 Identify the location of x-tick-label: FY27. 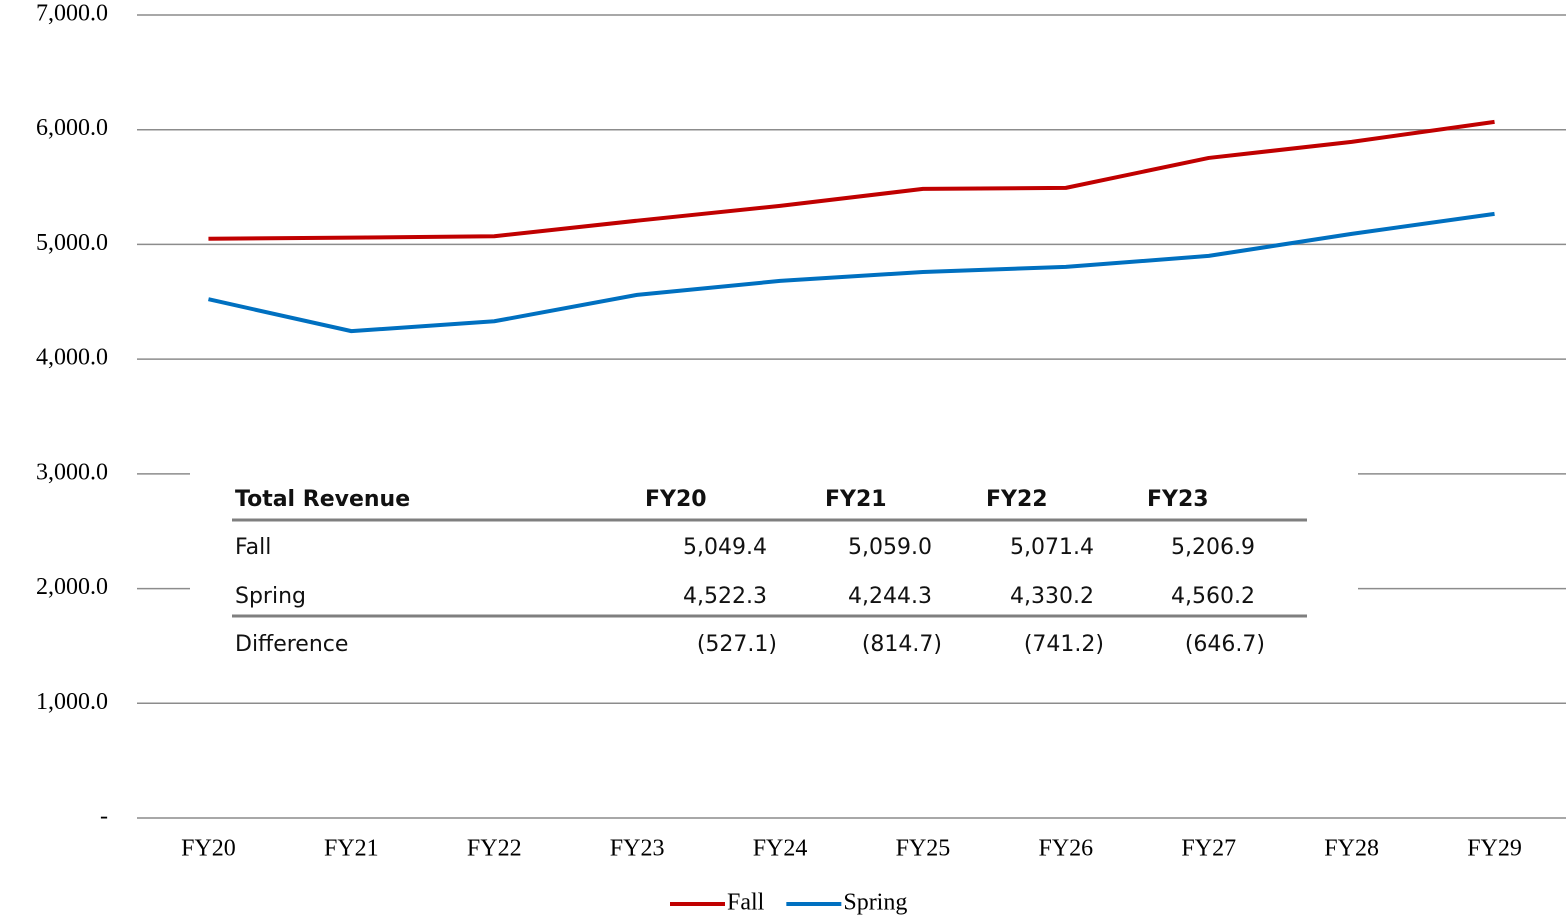
(1208, 849).